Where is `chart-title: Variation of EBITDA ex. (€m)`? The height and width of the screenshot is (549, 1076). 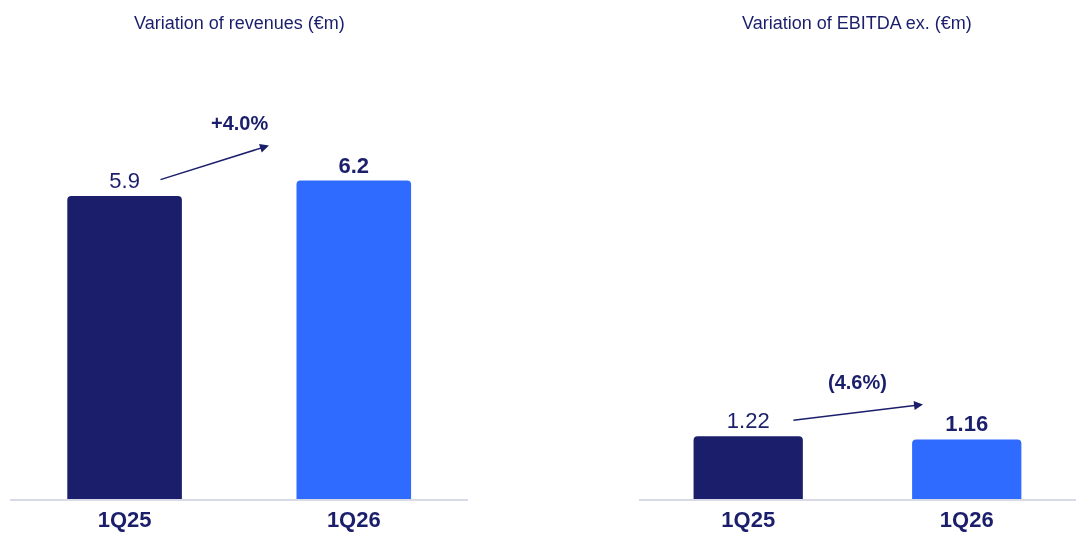 chart-title: Variation of EBITDA ex. (€m) is located at coordinates (857, 23).